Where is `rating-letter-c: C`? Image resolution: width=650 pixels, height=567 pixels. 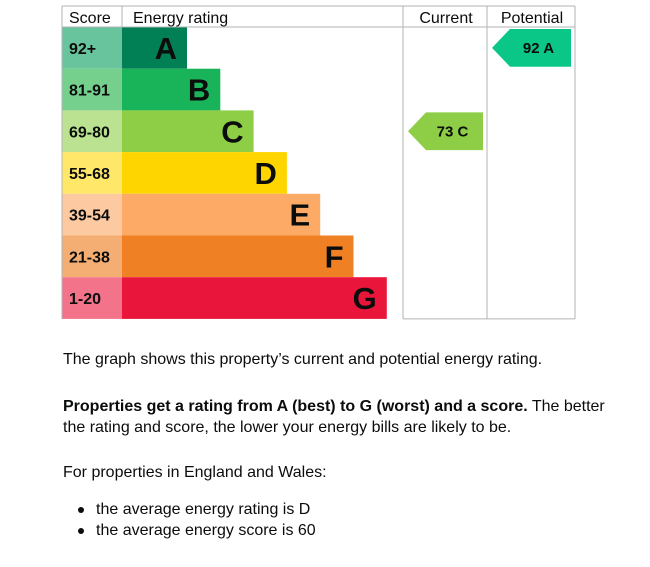 rating-letter-c: C is located at coordinates (232, 131).